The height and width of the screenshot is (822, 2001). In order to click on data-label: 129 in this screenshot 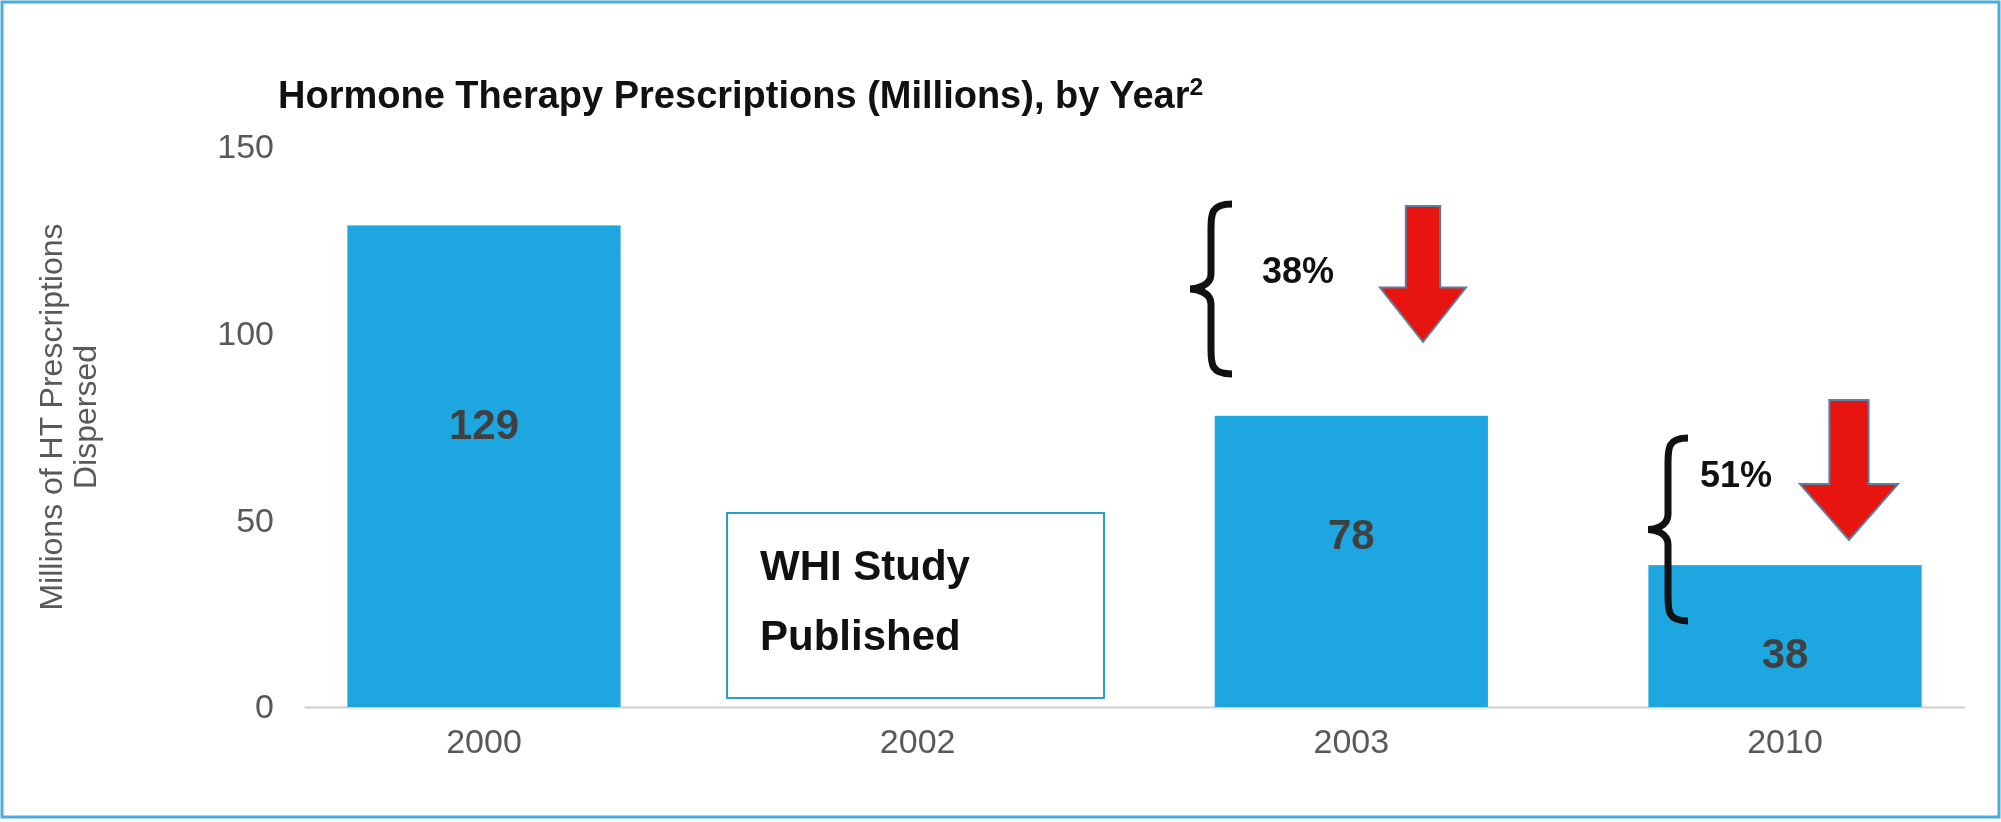, I will do `click(484, 424)`.